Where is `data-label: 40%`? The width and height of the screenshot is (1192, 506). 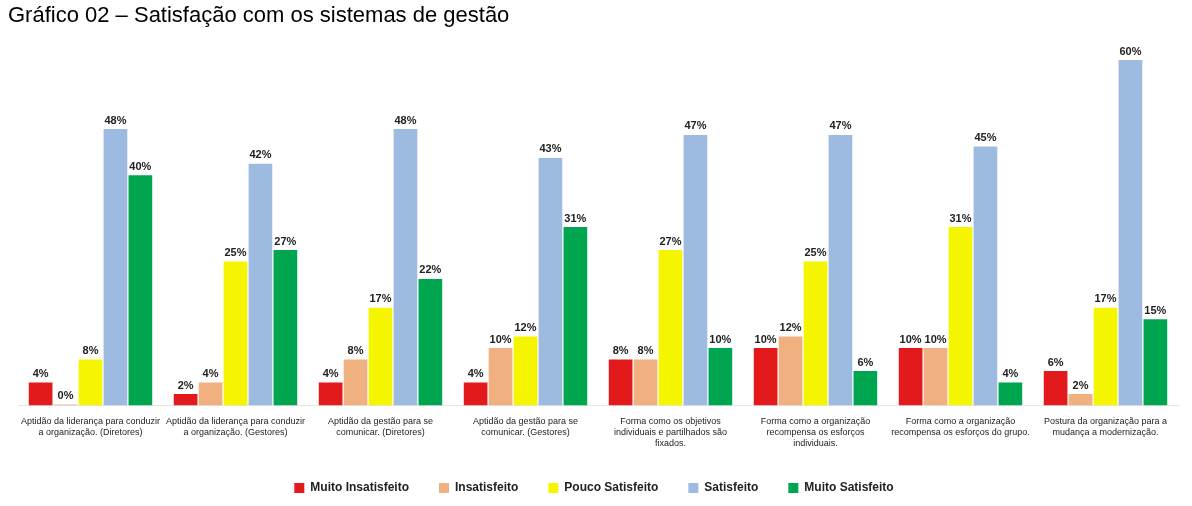 data-label: 40% is located at coordinates (140, 165).